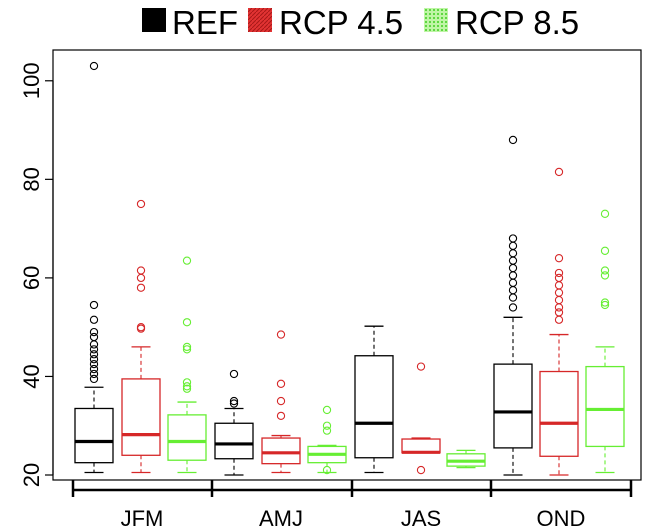 This screenshot has height=530, width=649. Describe the element at coordinates (94, 267) in the screenshot. I see `box-jfm-ref` at that location.